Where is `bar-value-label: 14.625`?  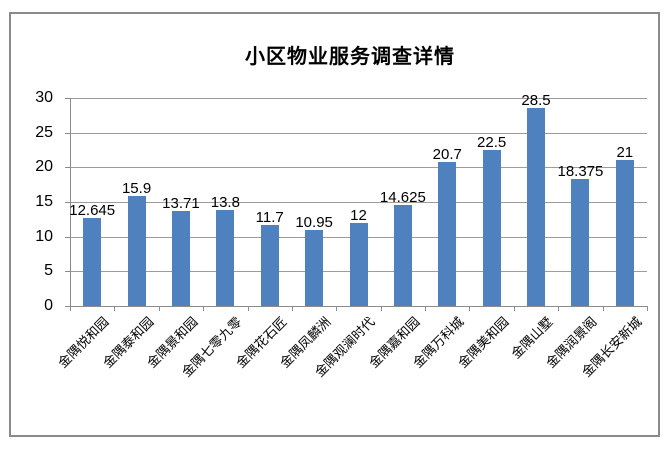
bar-value-label: 14.625 is located at coordinates (402, 197).